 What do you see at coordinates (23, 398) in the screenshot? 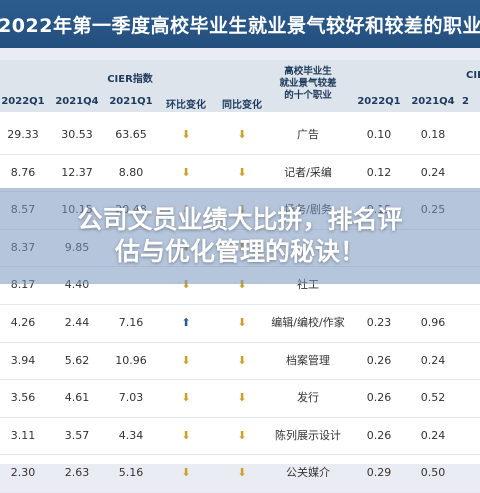
I see `value-cell: 3.56` at bounding box center [23, 398].